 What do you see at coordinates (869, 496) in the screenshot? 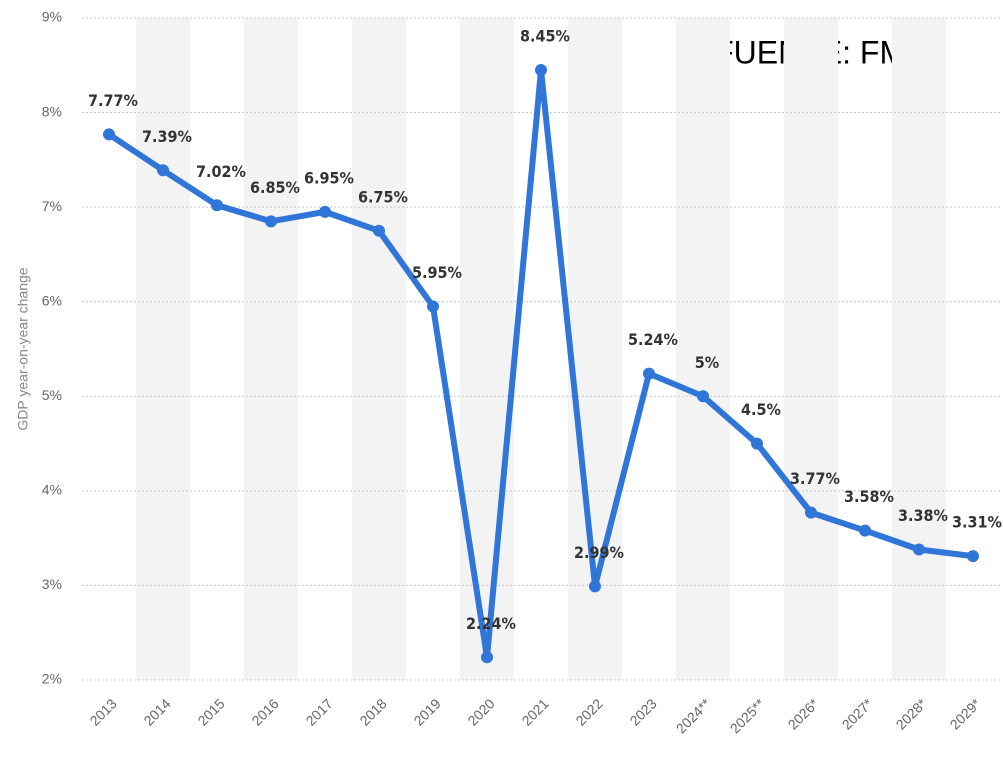
I see `value-label: 3.58%` at bounding box center [869, 496].